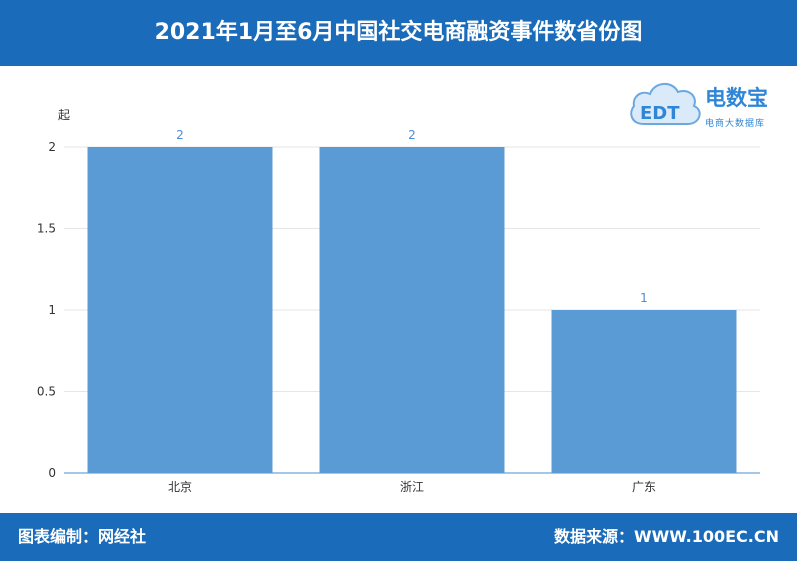 Image resolution: width=797 pixels, height=561 pixels. I want to click on title-bar: 2021年1月至6月中国社交电商融资事件数省份图, so click(398, 33).